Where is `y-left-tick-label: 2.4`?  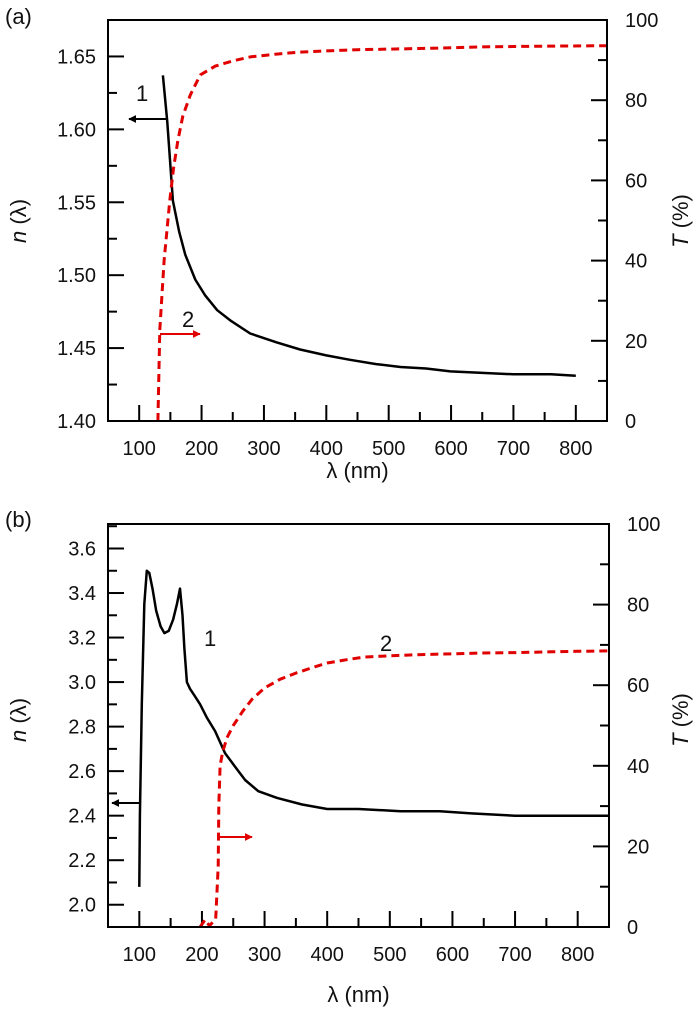
y-left-tick-label: 2.4 is located at coordinates (82, 817).